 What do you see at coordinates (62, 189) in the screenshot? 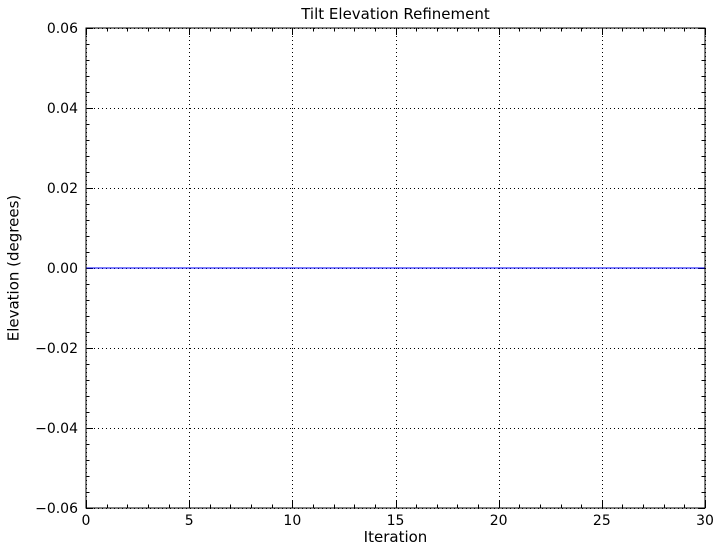
I see `y-tick-label: 0.02` at bounding box center [62, 189].